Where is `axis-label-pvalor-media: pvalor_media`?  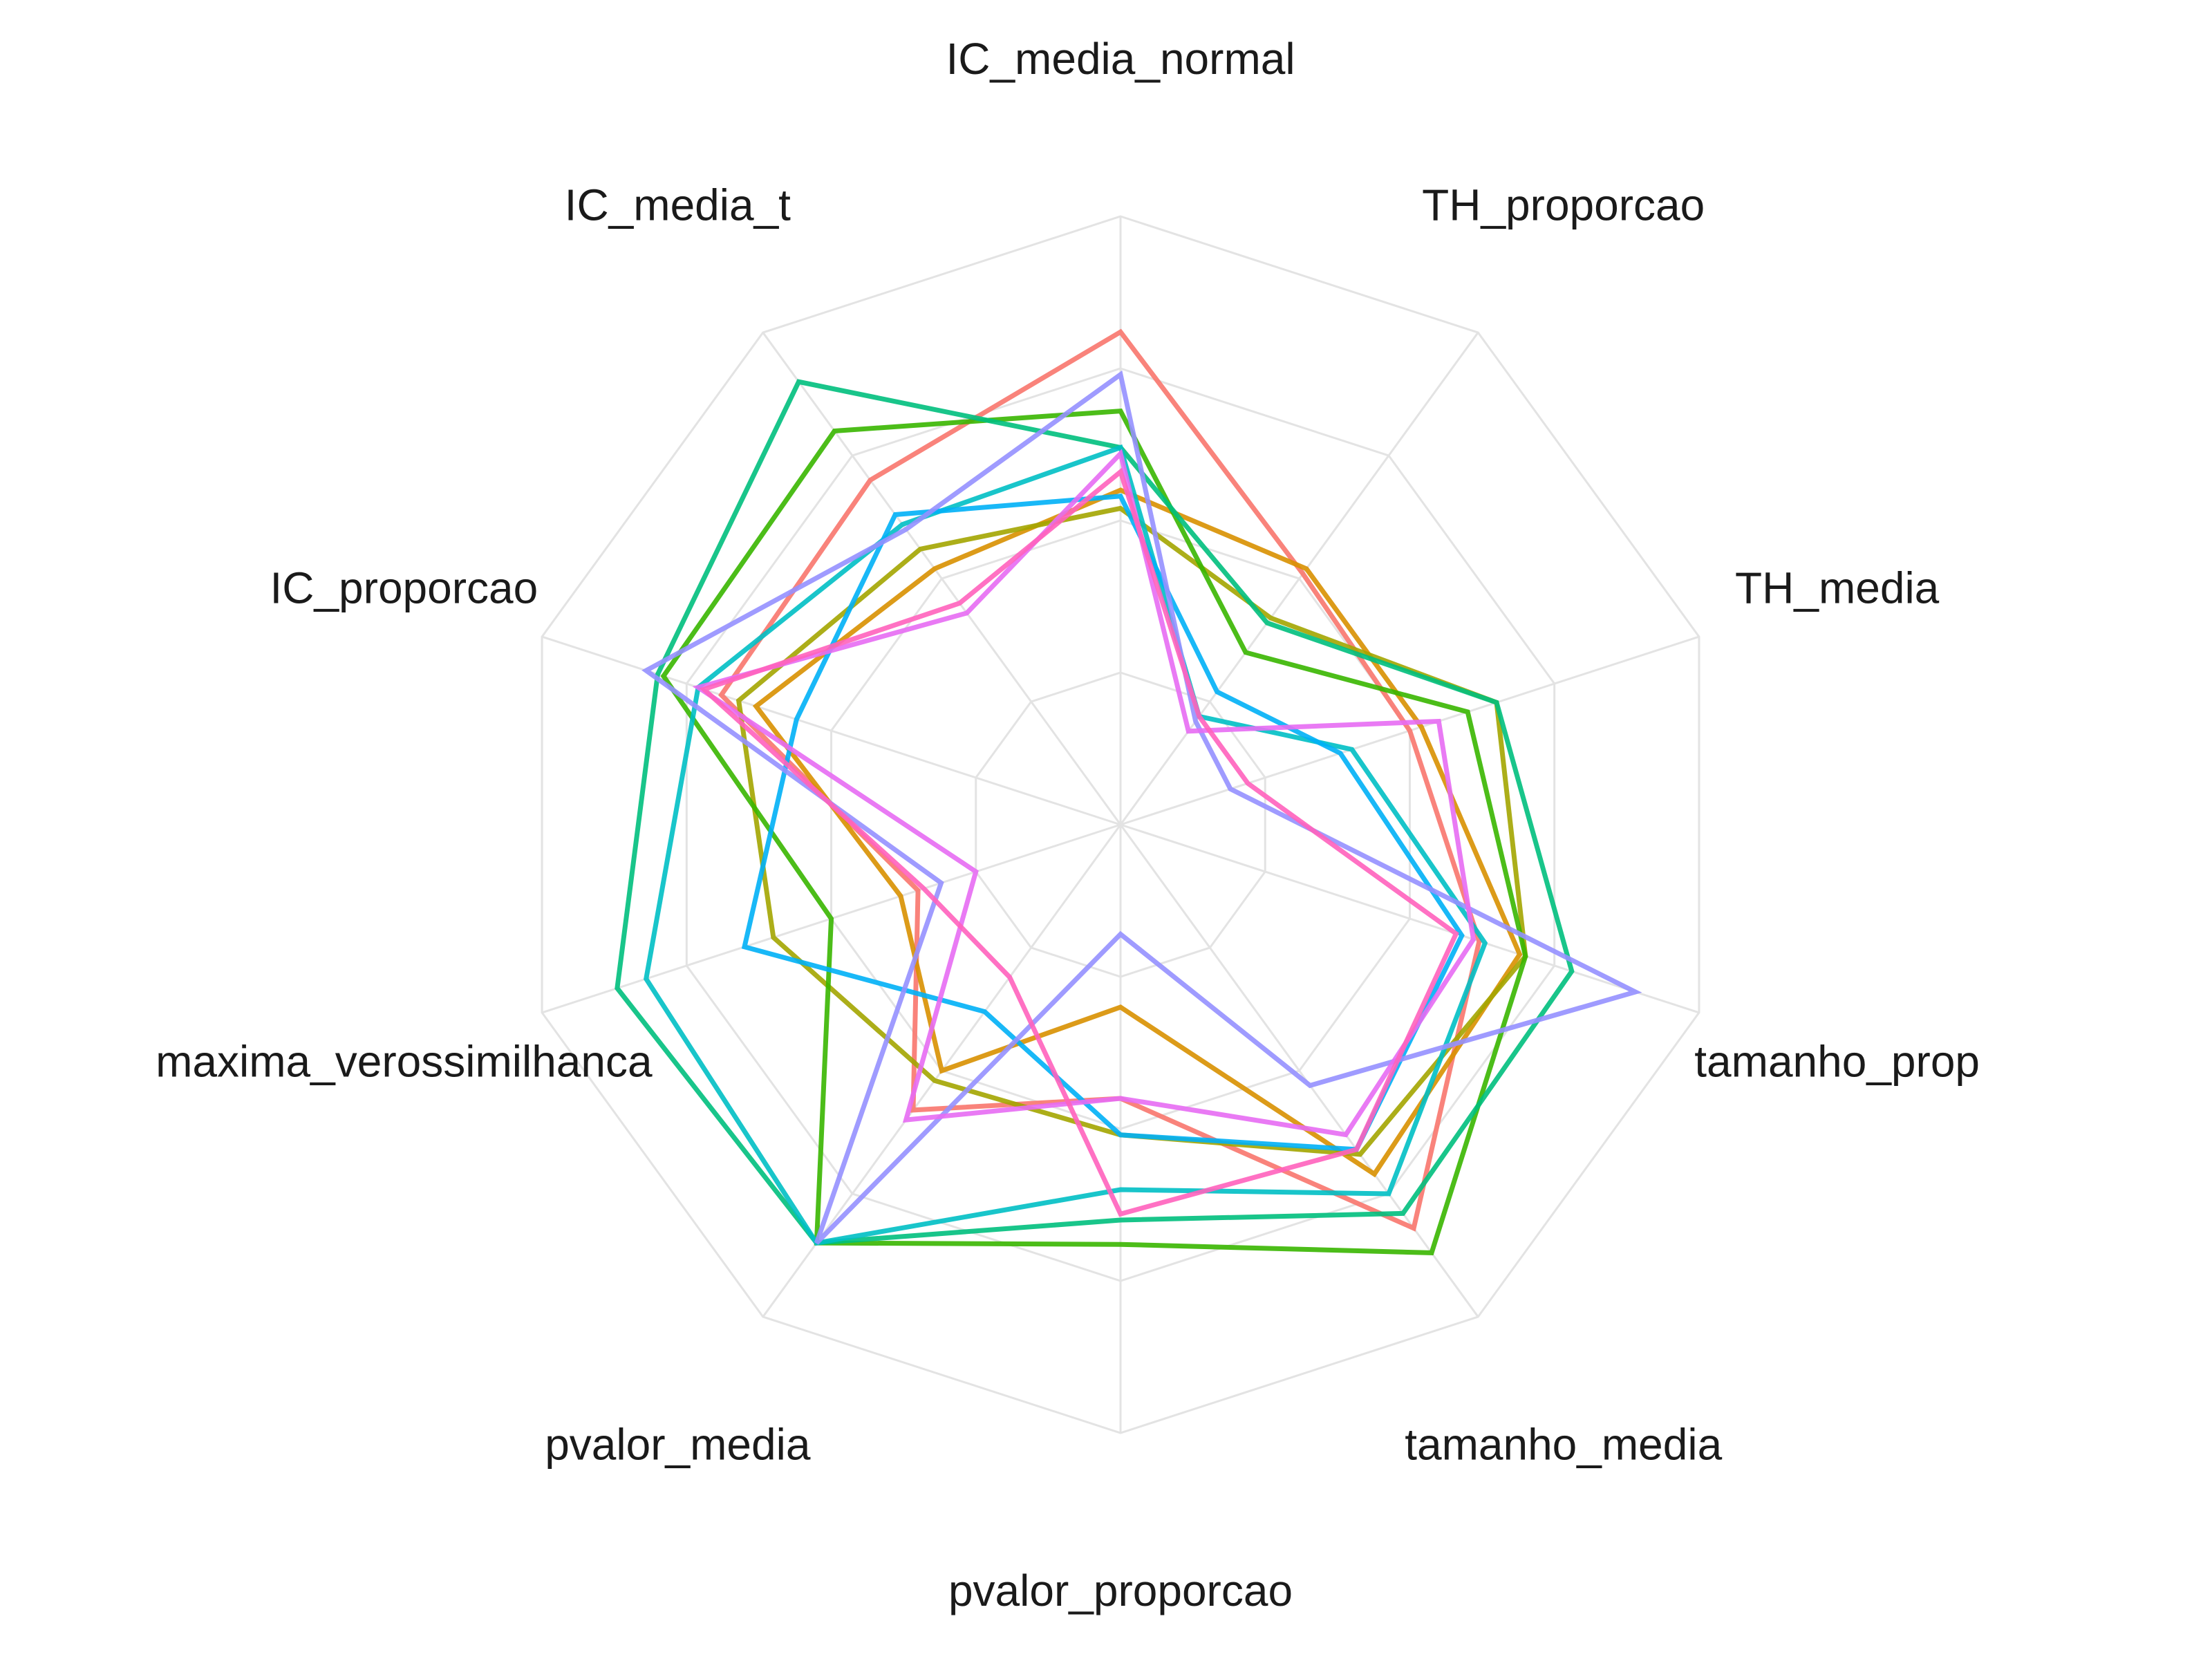
axis-label-pvalor-media: pvalor_media is located at coordinates (678, 1444).